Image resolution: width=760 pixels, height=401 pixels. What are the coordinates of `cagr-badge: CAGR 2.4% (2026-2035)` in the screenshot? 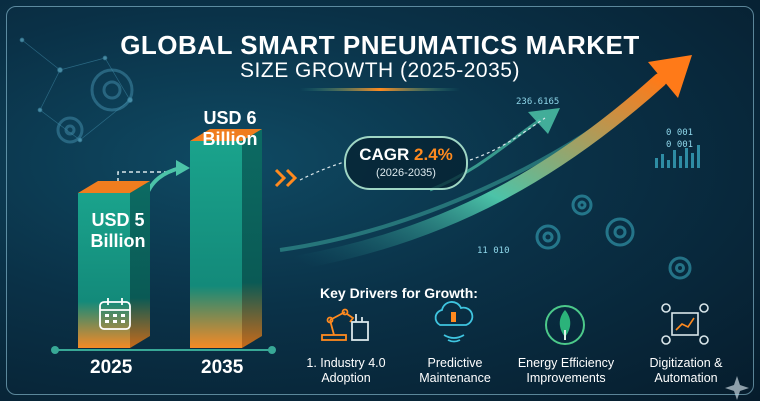 It's located at (406, 163).